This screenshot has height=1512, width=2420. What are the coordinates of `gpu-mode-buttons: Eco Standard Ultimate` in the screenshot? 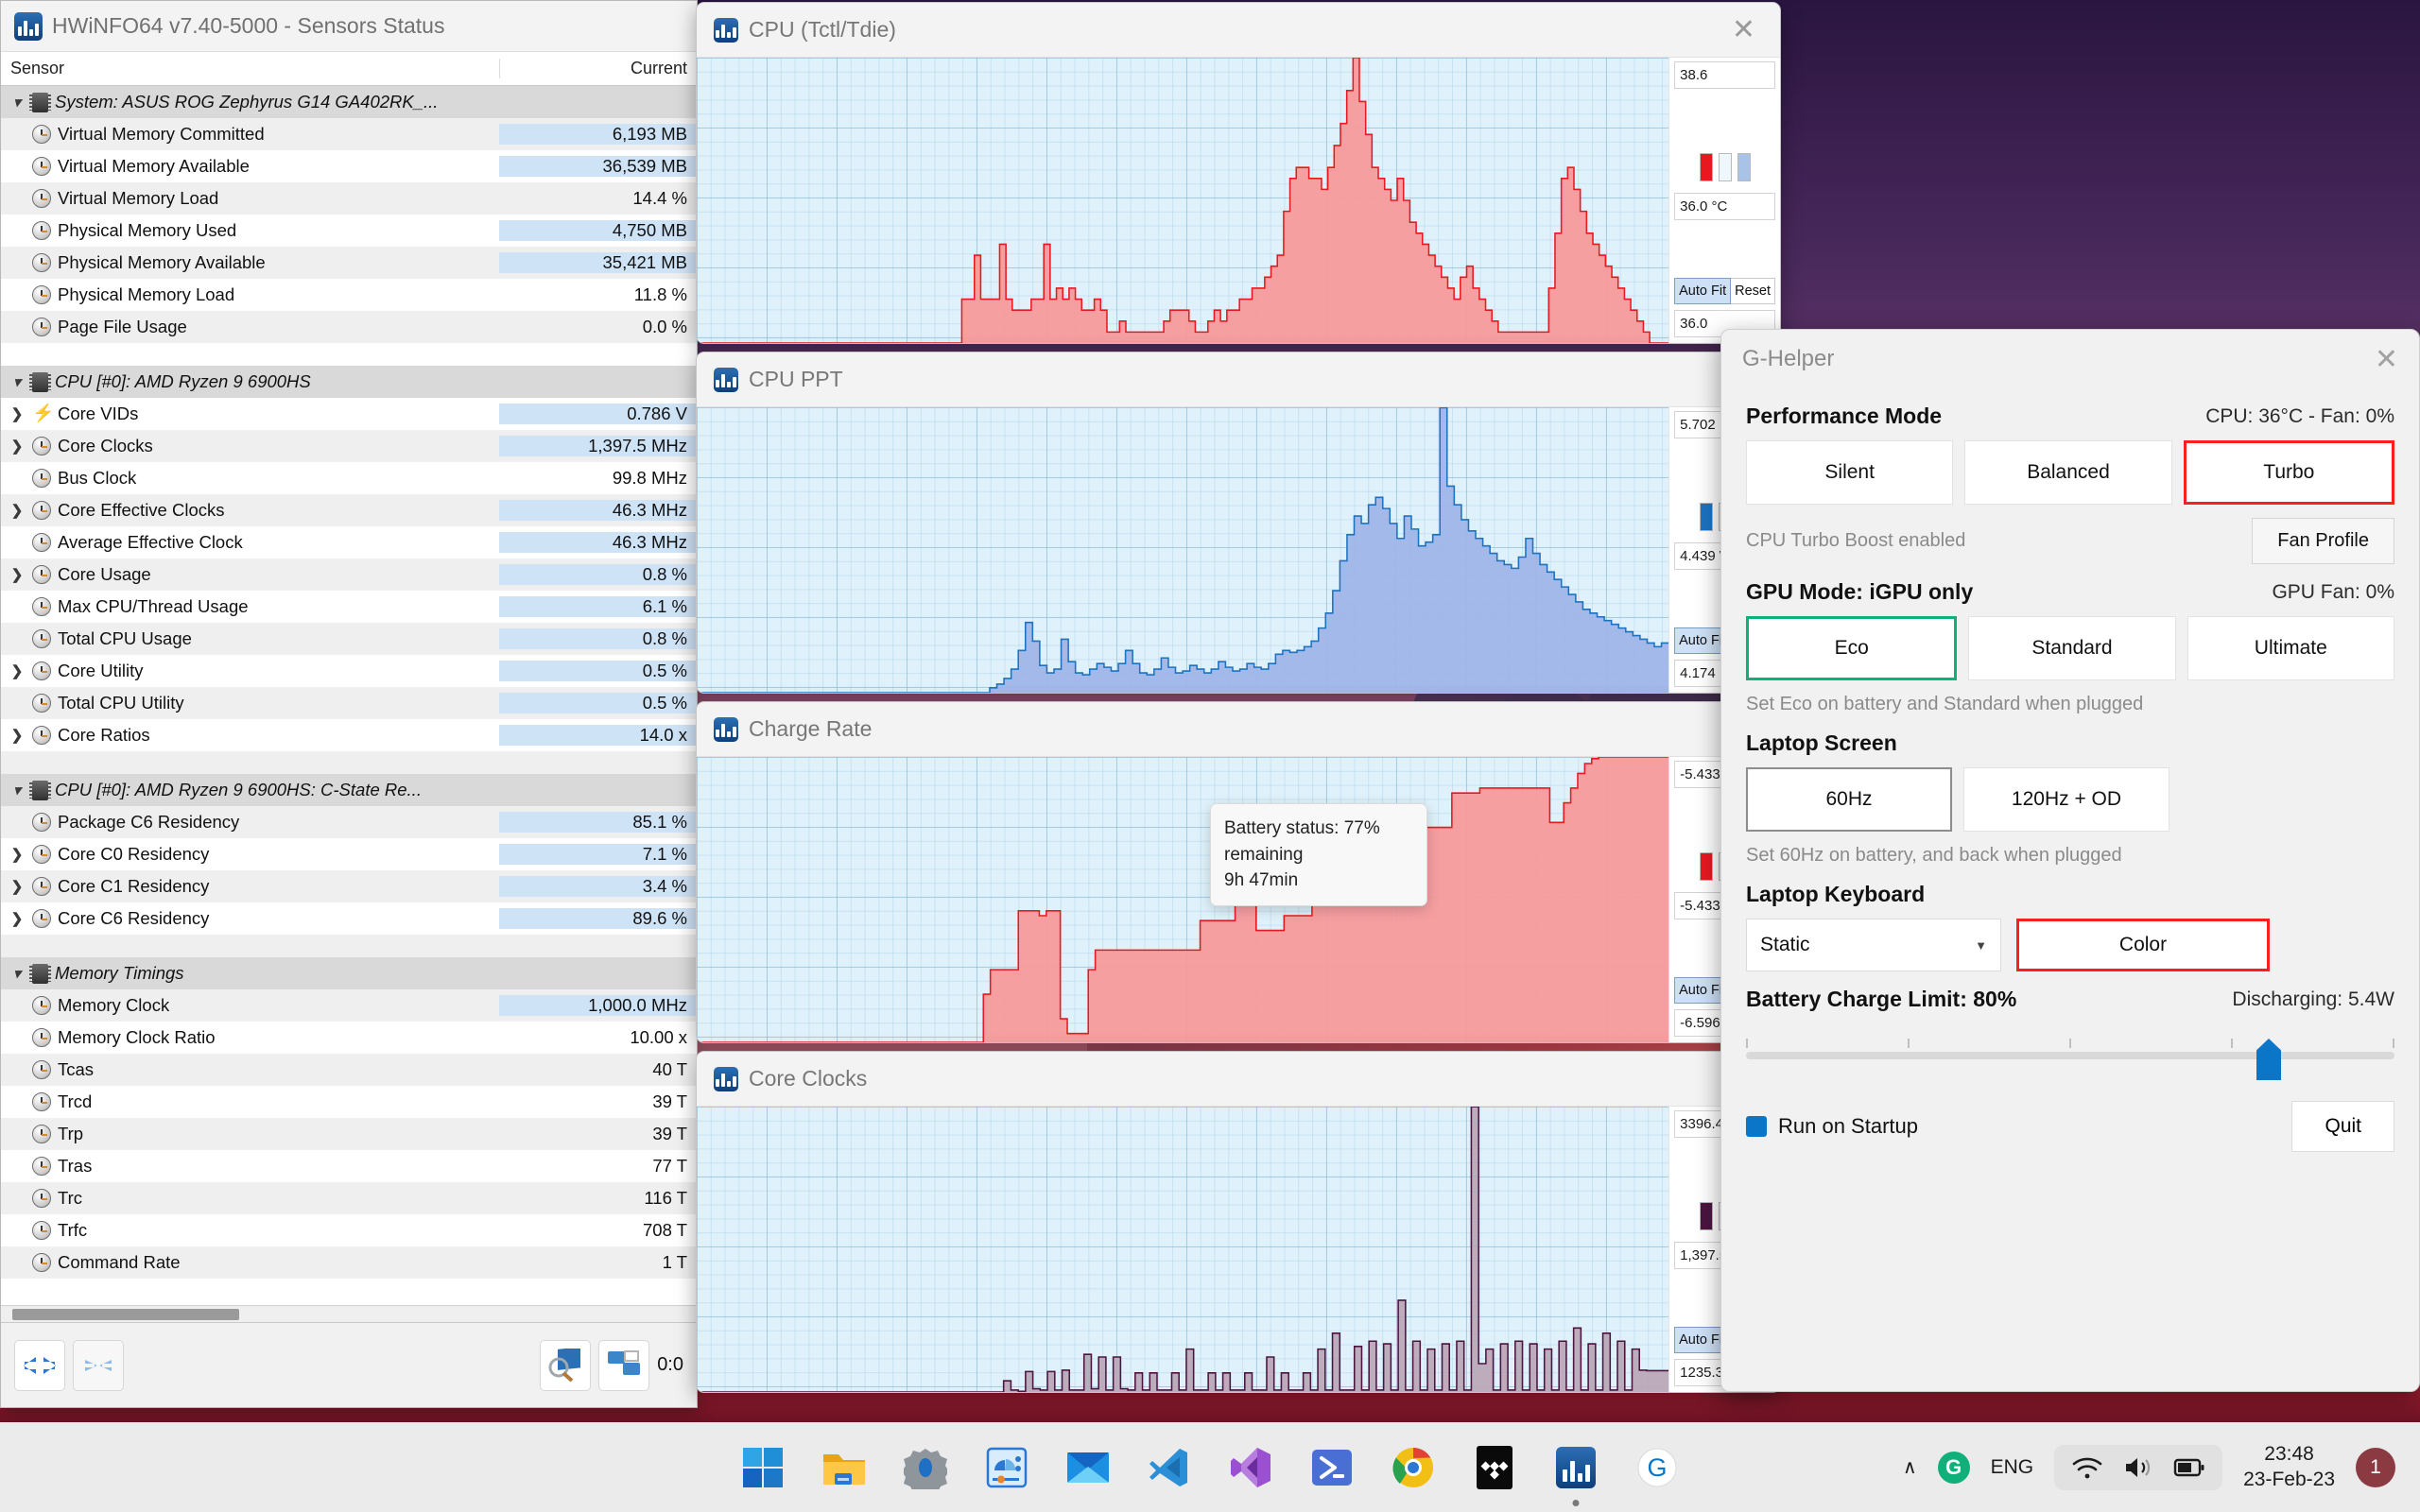 It's located at (2070, 648).